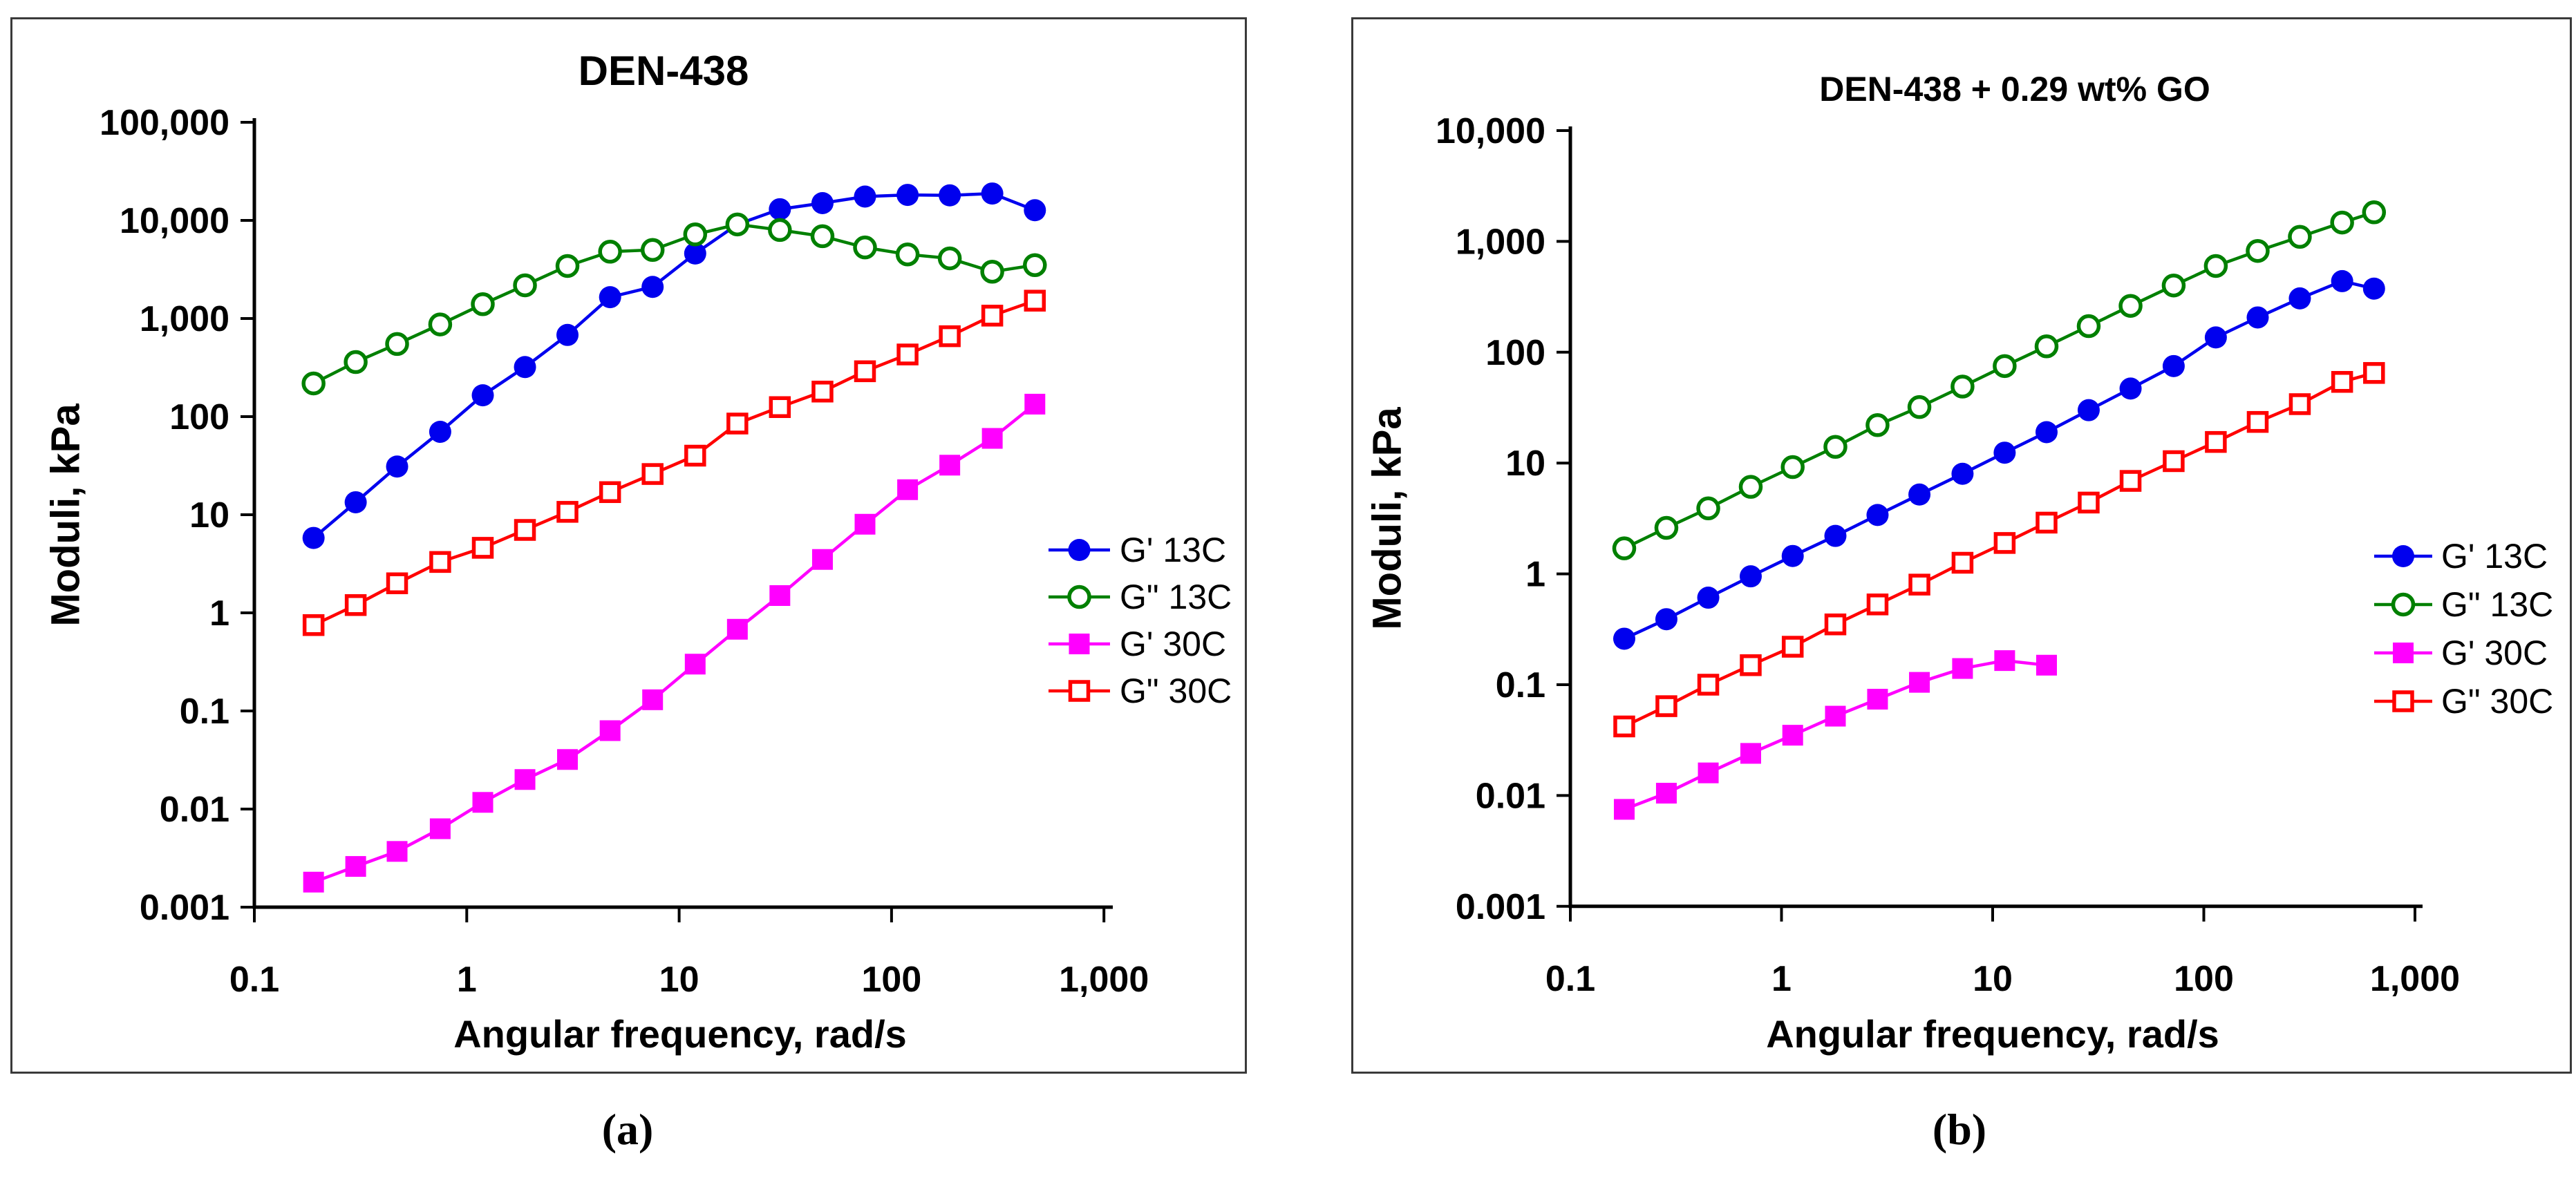  Describe the element at coordinates (2403, 556) in the screenshot. I see `legend-marker-g-13c` at that location.